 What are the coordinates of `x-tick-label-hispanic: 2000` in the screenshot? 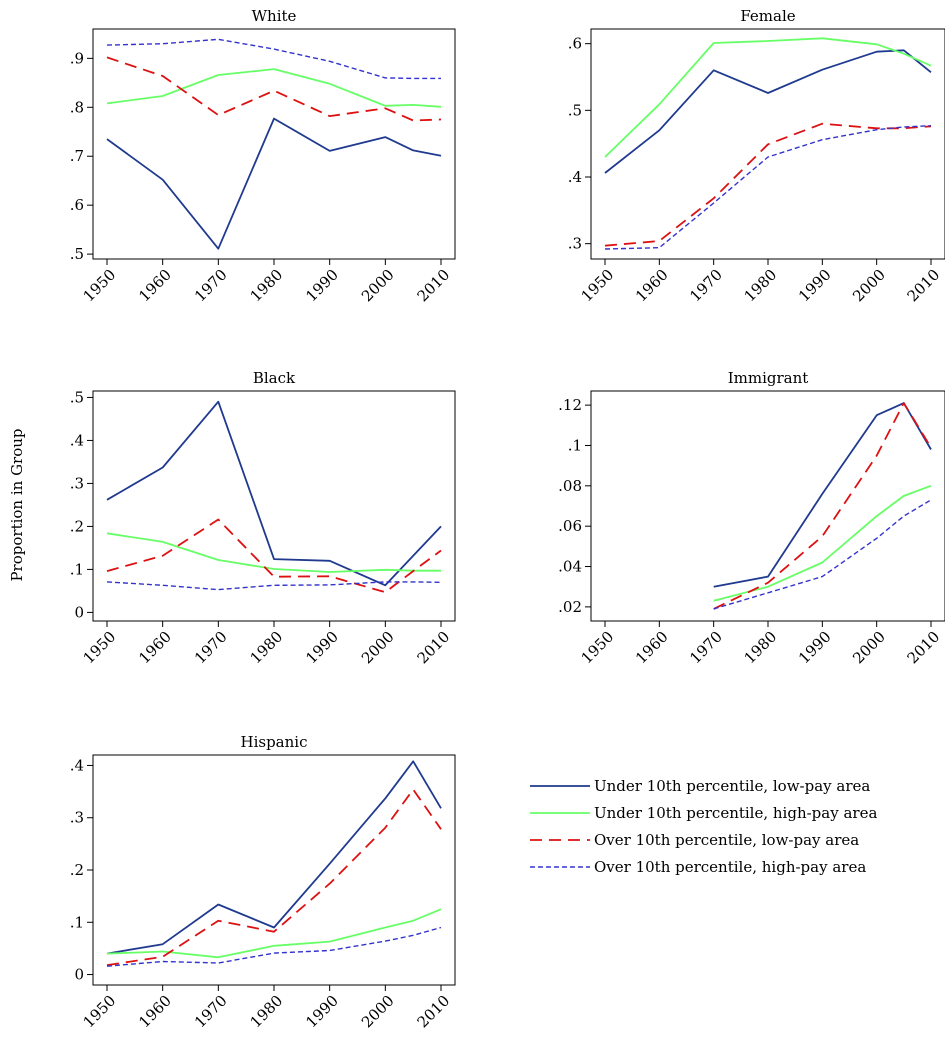 It's located at (378, 1012).